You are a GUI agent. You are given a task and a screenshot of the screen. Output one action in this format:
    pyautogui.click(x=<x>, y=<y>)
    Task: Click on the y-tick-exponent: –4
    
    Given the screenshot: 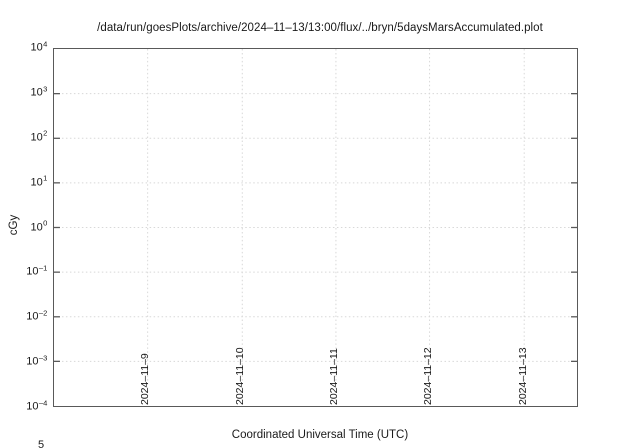 What is the action you would take?
    pyautogui.click(x=43, y=403)
    